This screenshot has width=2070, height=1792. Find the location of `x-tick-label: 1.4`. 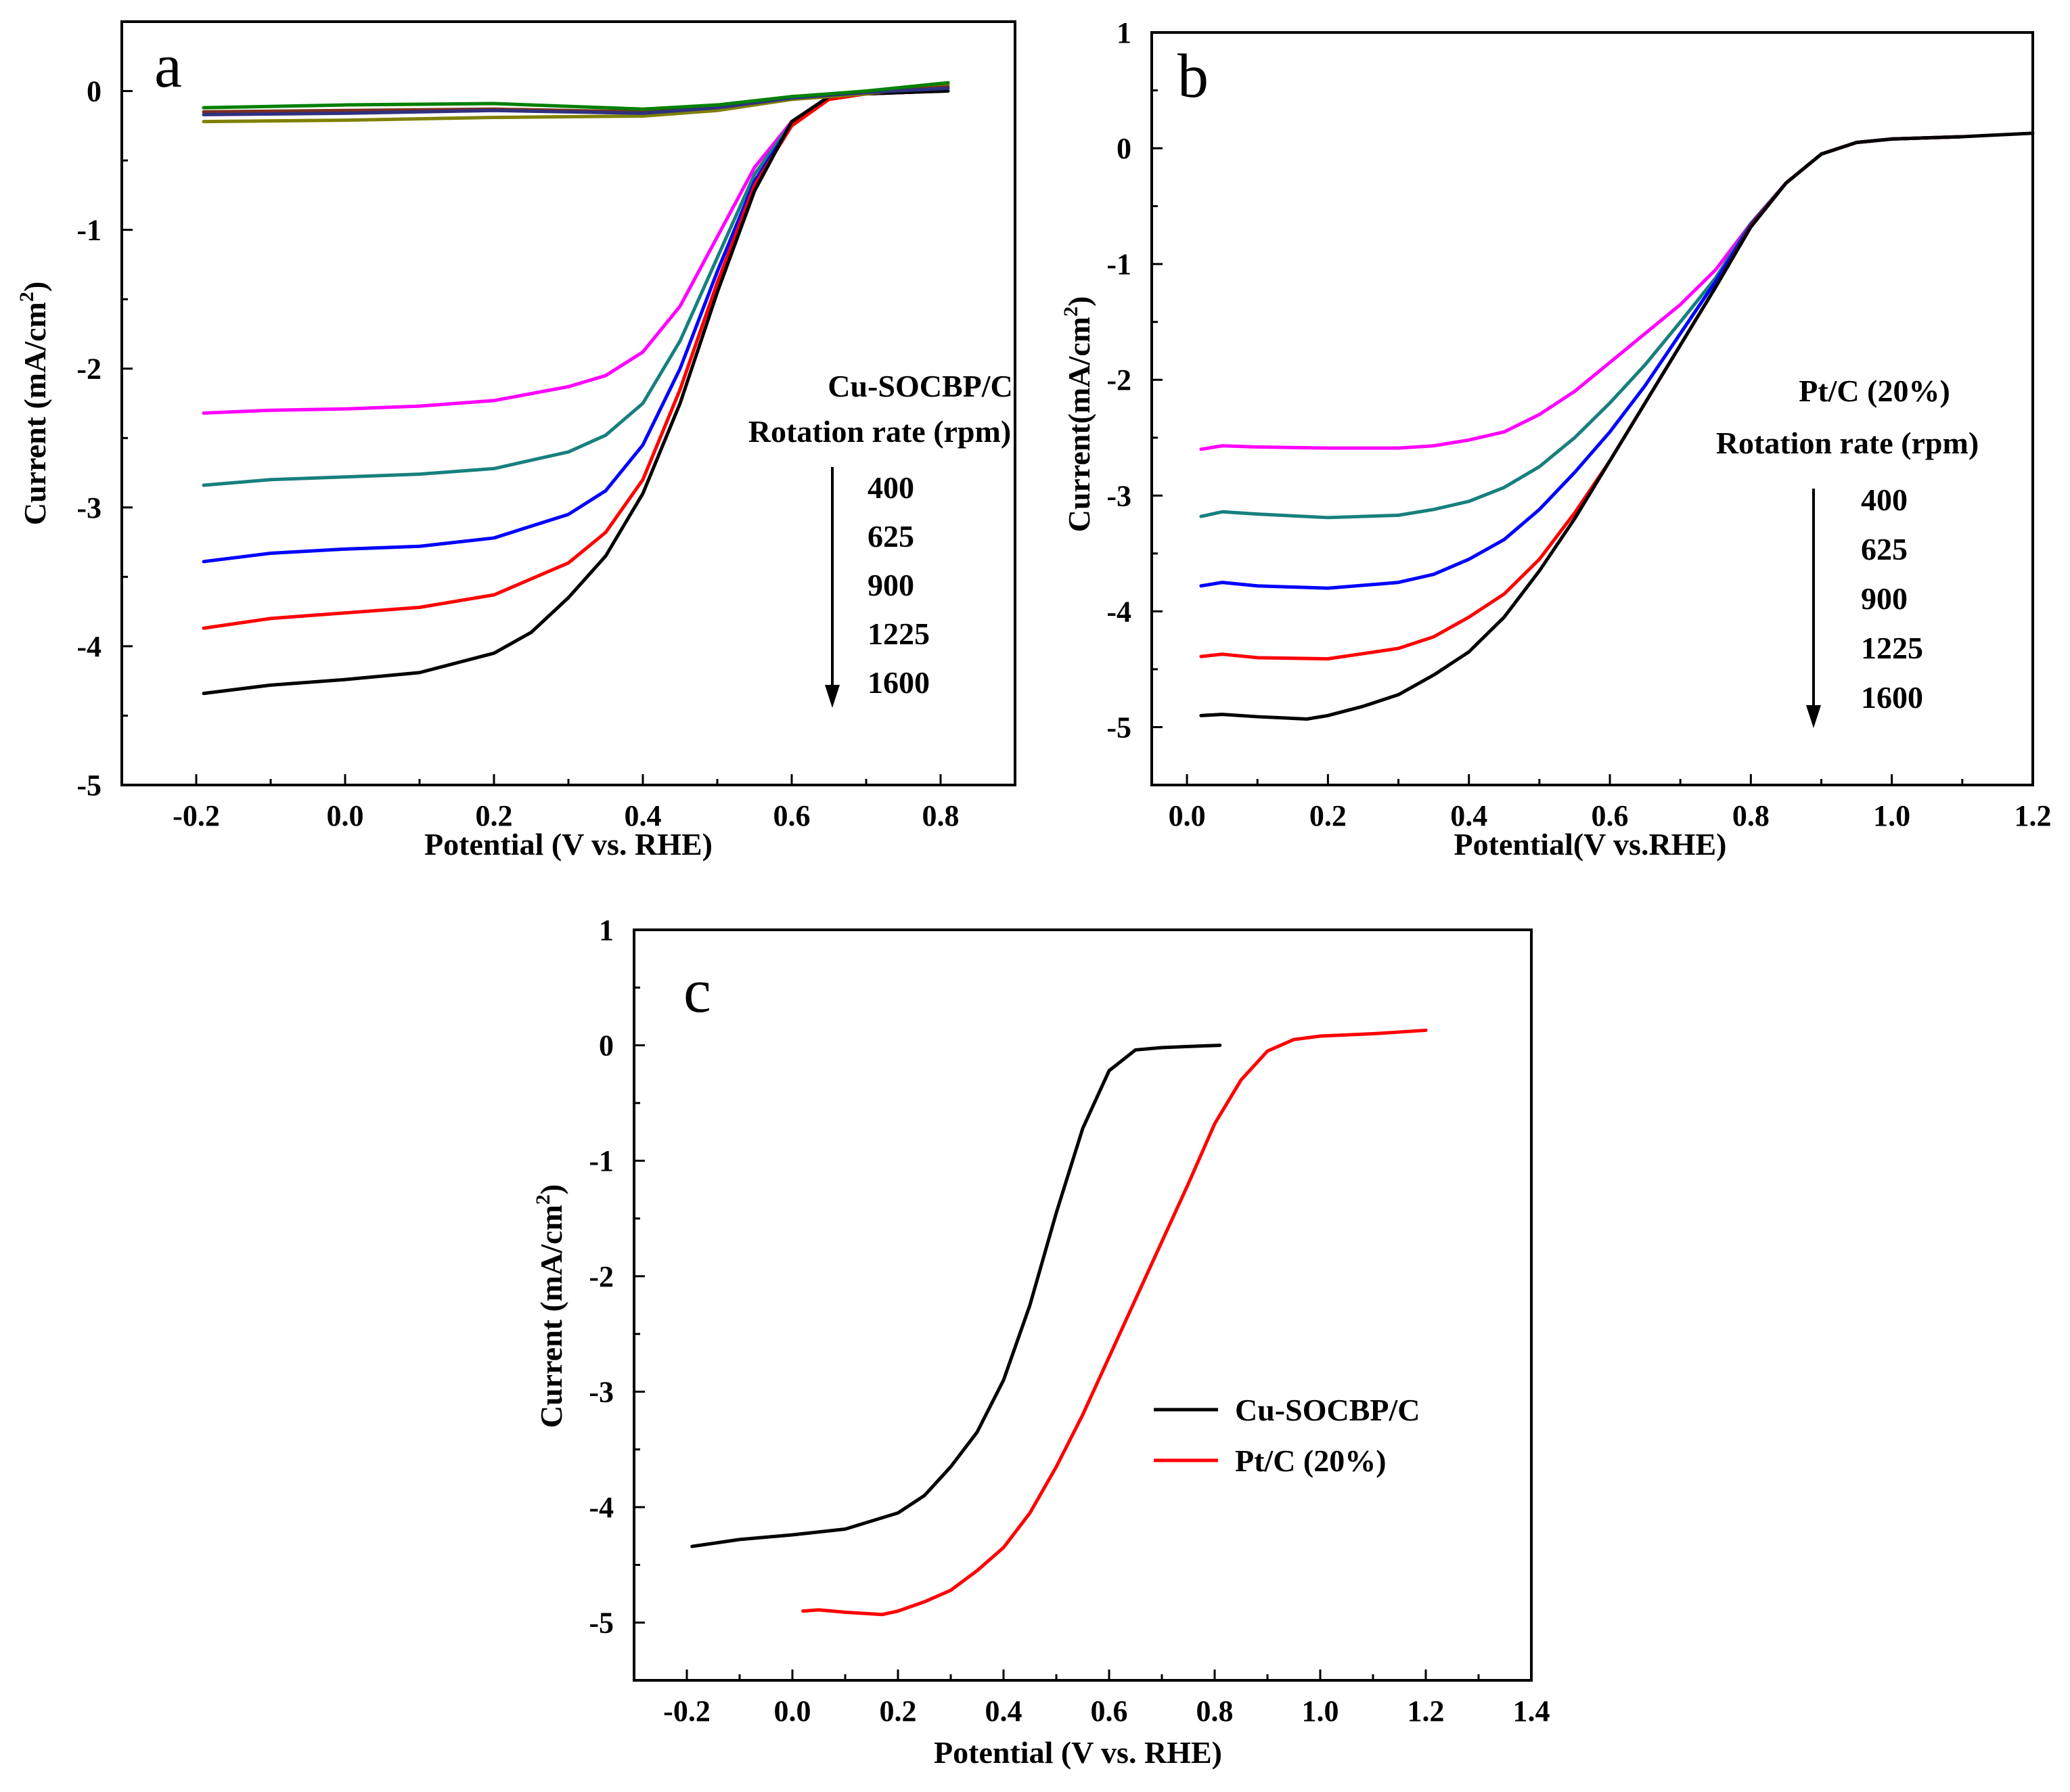

x-tick-label: 1.4 is located at coordinates (1531, 1711).